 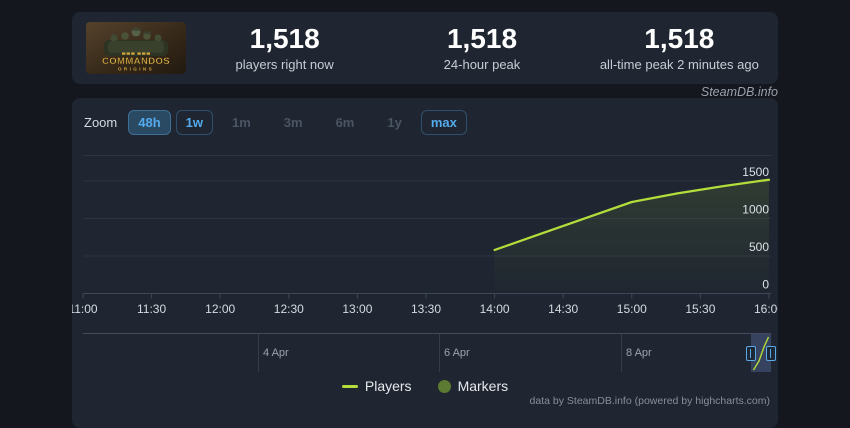 What do you see at coordinates (482, 38) in the screenshot?
I see `peak-24h-value: 1,518` at bounding box center [482, 38].